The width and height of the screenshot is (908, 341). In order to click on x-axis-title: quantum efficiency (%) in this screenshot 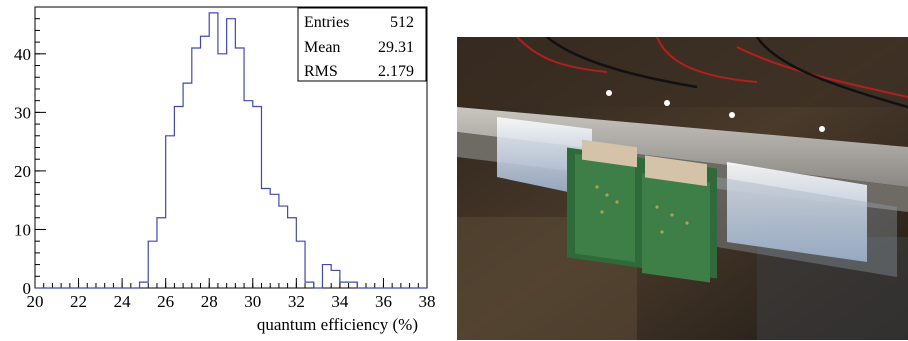, I will do `click(337, 324)`.